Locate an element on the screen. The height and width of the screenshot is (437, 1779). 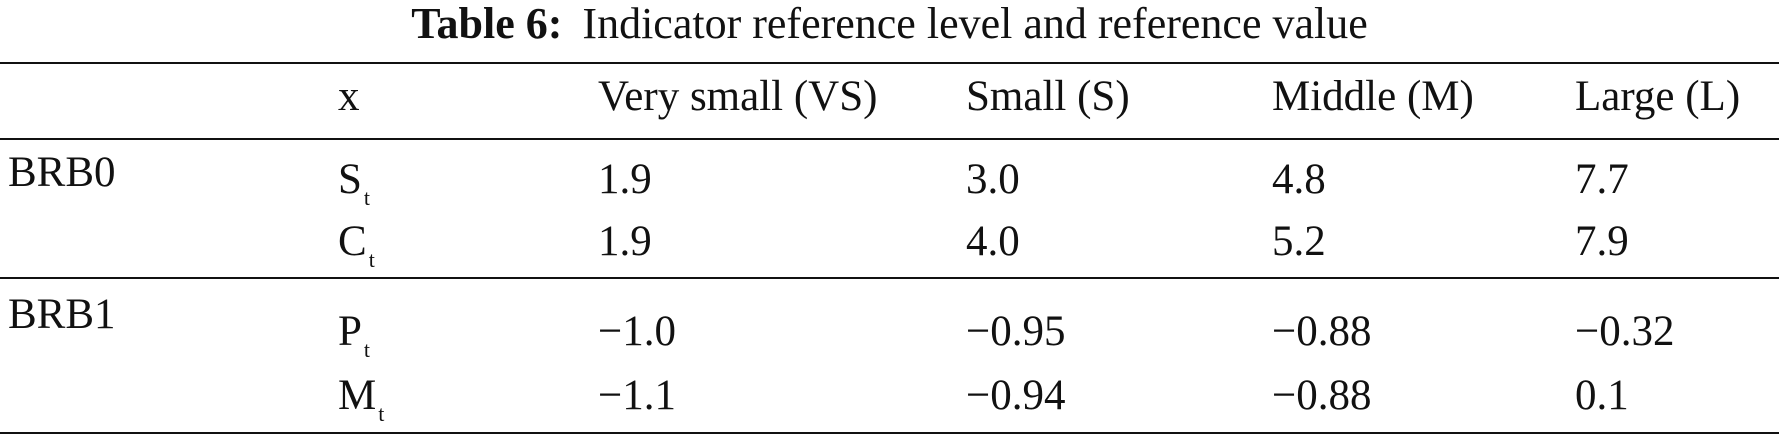
row-symbol-letter: M is located at coordinates (357, 395).